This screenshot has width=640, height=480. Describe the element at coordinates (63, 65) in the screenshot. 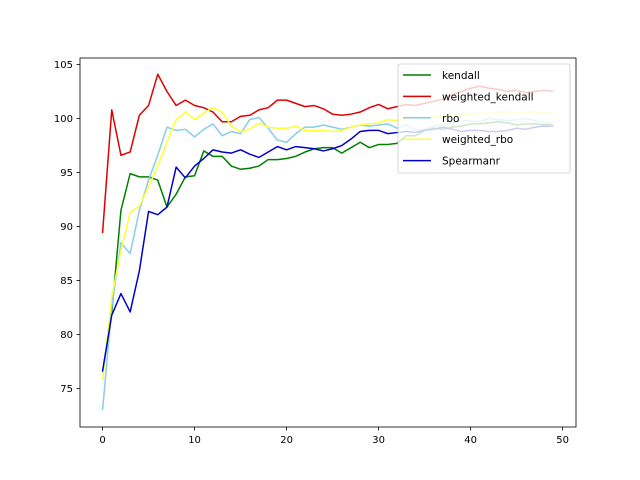

I see `y-tick-label: 105` at that location.